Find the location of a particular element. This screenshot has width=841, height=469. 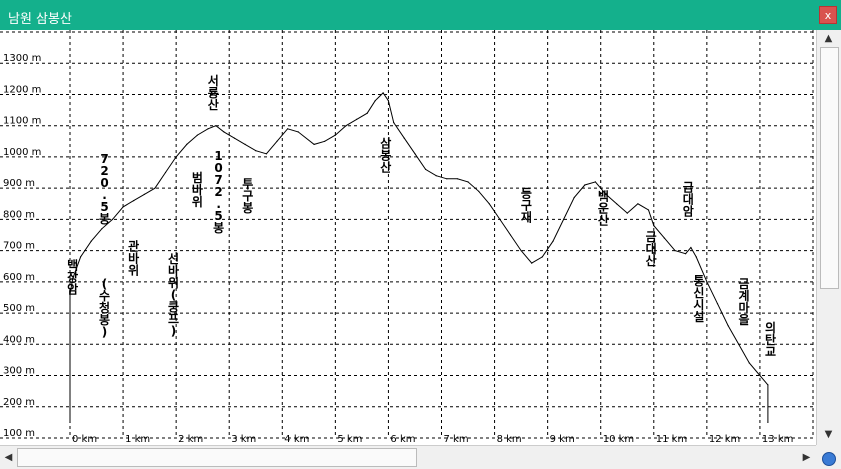

horizontal-scrollbar: ◀ ▶ is located at coordinates (408, 457).